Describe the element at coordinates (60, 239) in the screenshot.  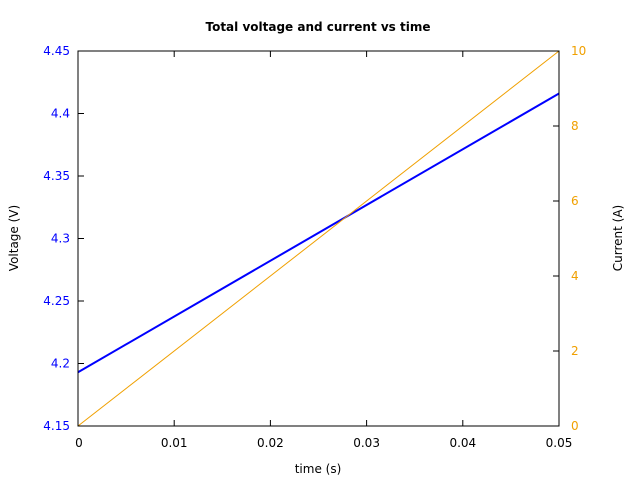
I see `y-tick-label: 4.3` at that location.